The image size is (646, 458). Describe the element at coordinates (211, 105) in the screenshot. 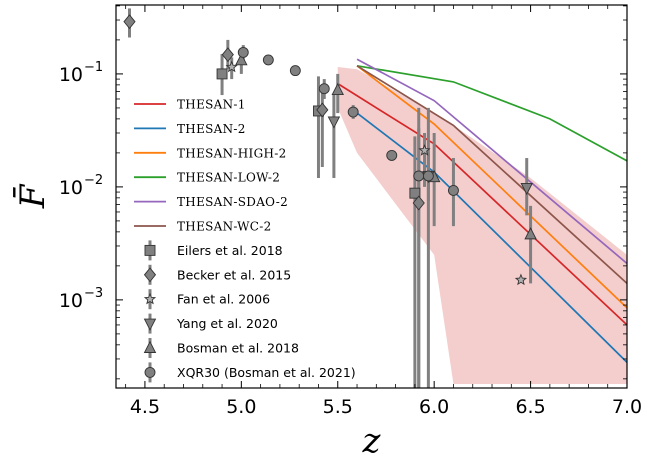

I see `legend-label-thesan-1: THESAN-1` at that location.